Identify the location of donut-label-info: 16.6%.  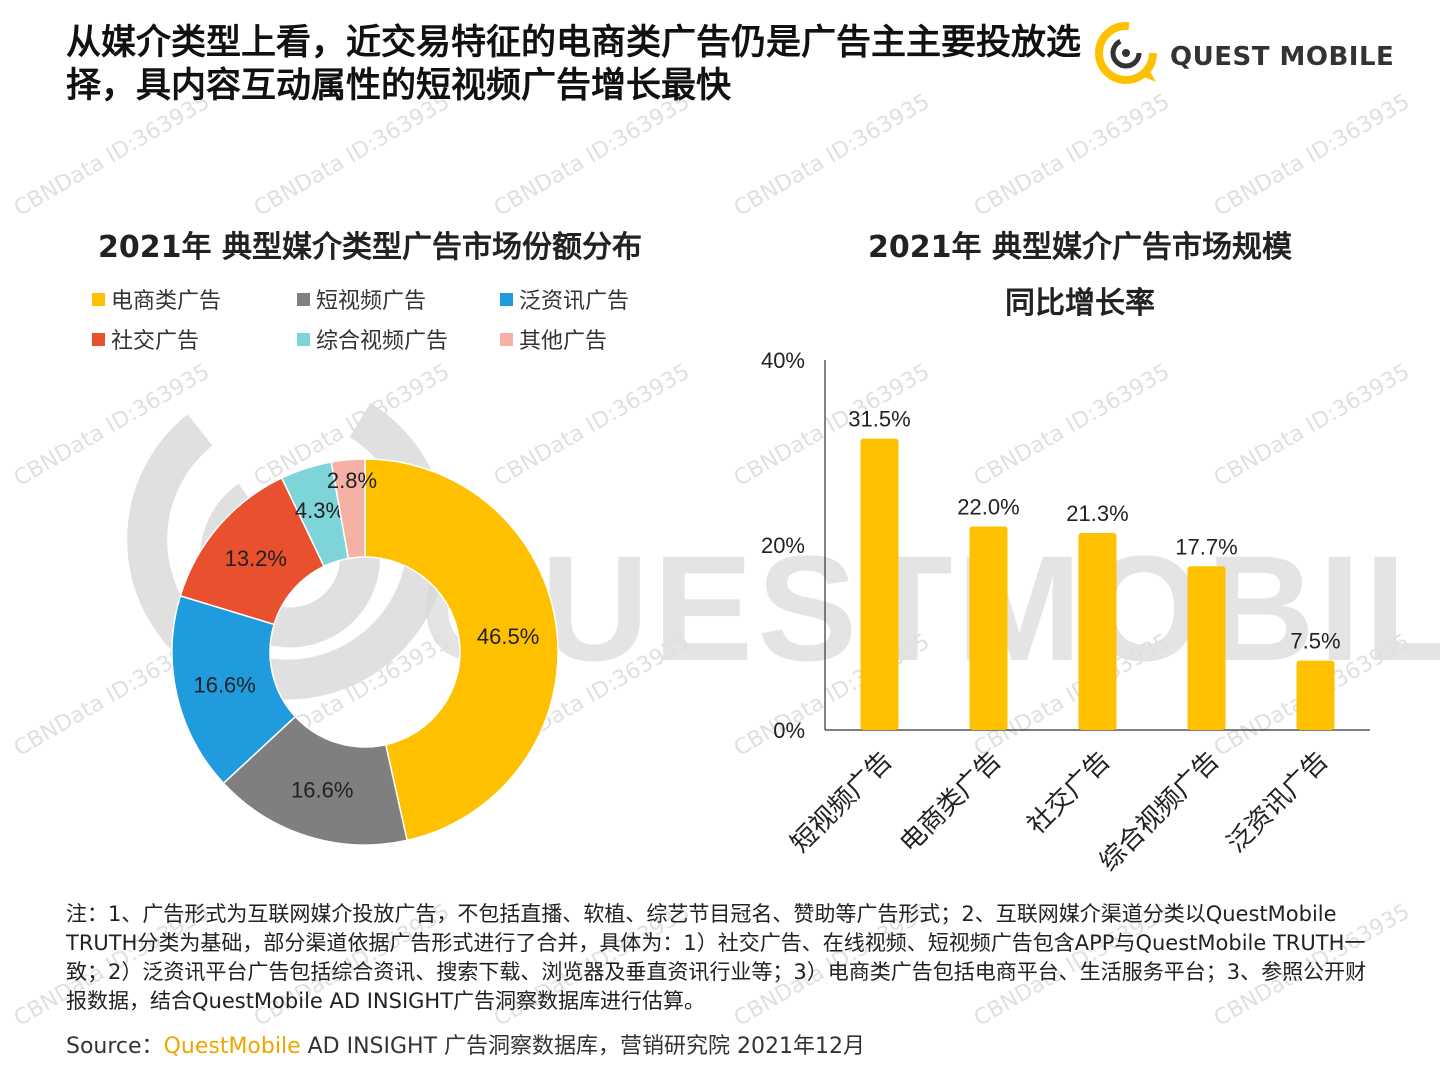
(224, 684).